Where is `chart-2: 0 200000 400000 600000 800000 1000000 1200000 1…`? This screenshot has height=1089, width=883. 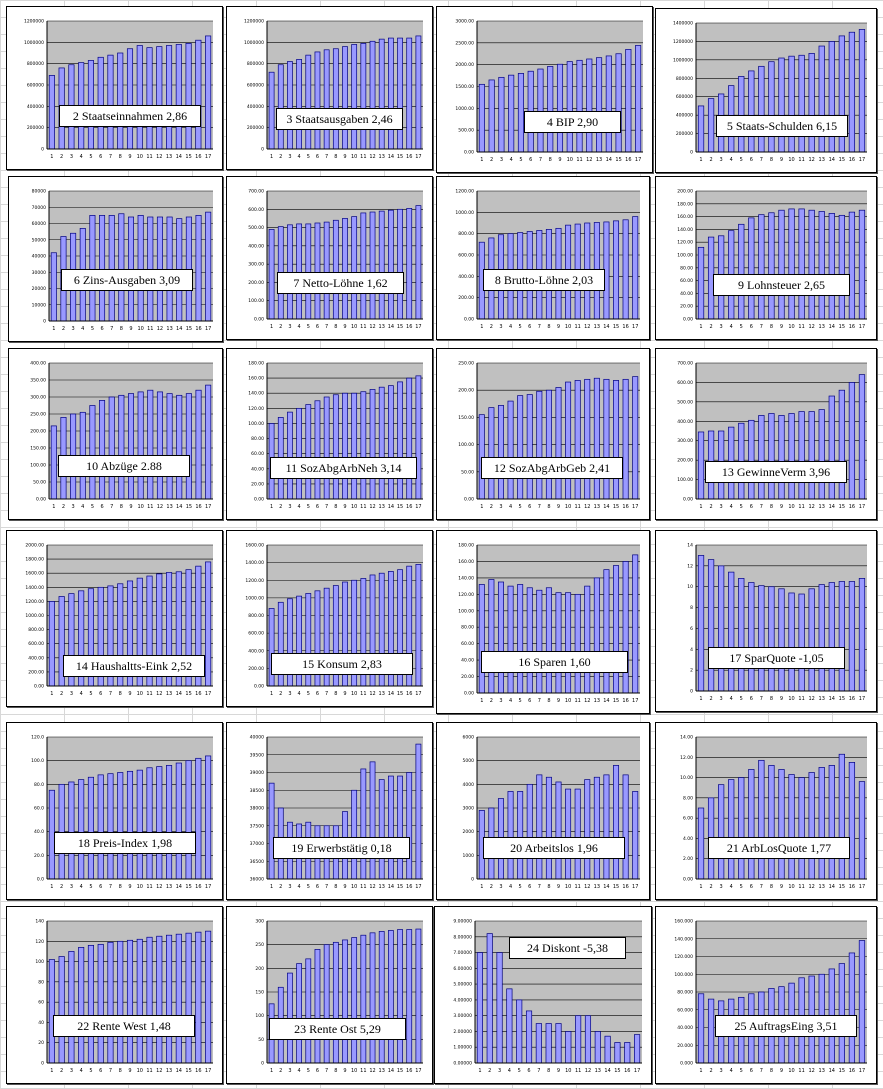
chart-2: 0 200000 400000 600000 800000 1000000 1200000 1… is located at coordinates (329, 88).